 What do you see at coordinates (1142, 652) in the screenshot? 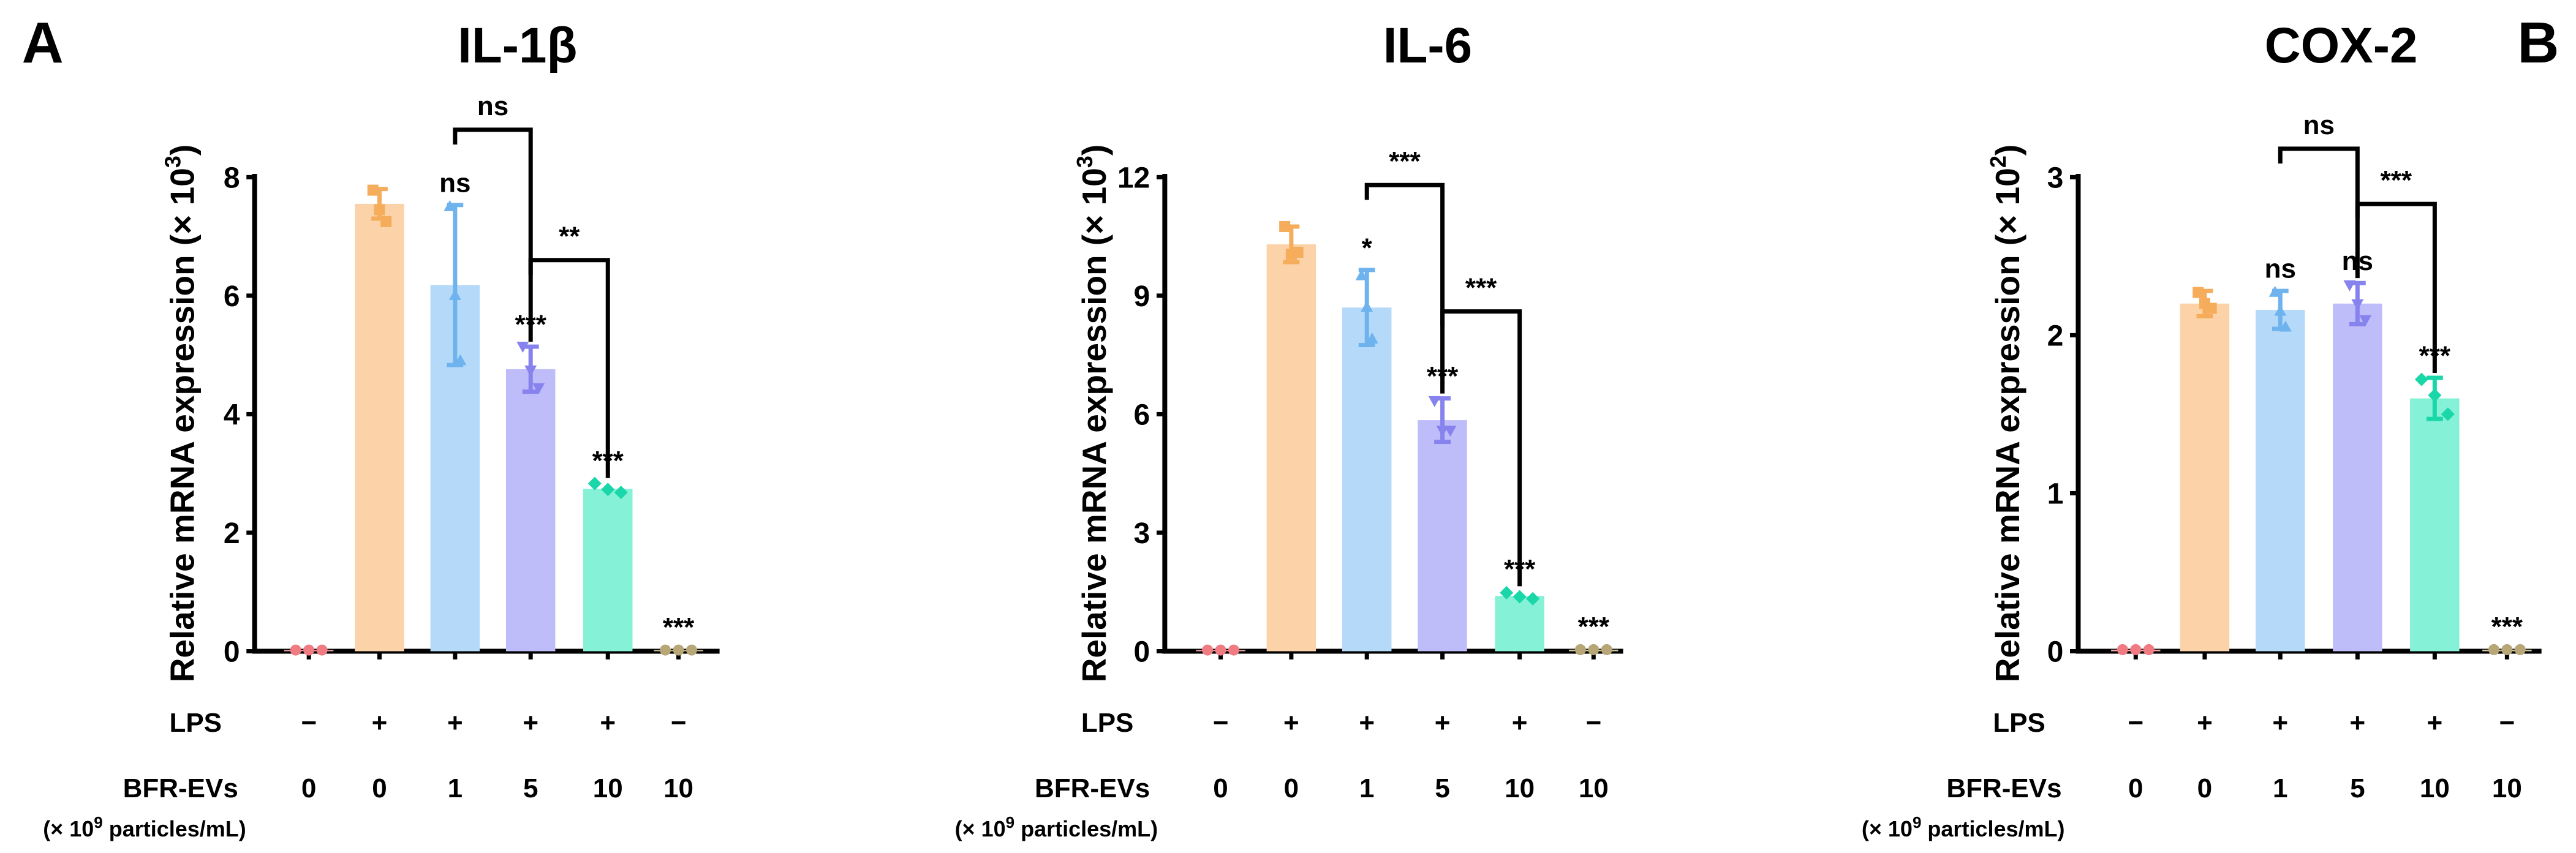
I see `y-tick-label: 0` at bounding box center [1142, 652].